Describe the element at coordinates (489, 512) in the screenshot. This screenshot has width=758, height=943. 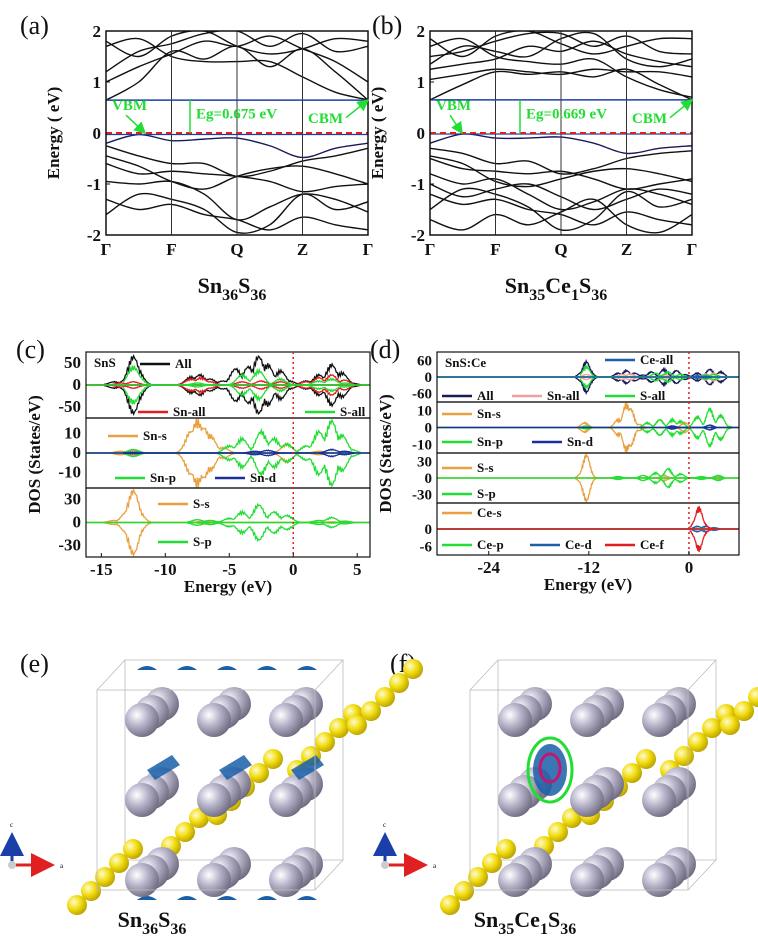
I see `legend-label: Ce-s` at that location.